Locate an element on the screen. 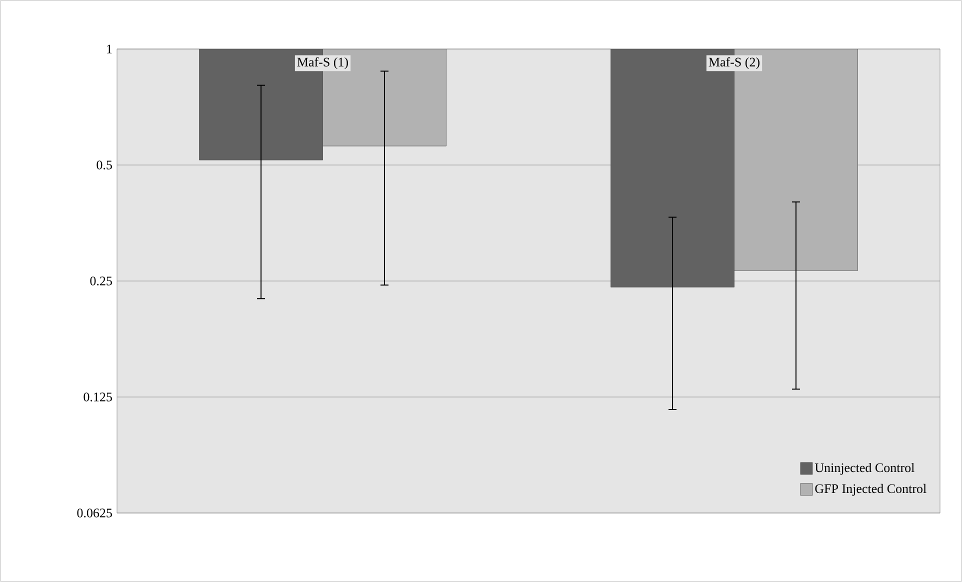 This screenshot has height=582, width=962. y-tick-label: 0.125 is located at coordinates (98, 397).